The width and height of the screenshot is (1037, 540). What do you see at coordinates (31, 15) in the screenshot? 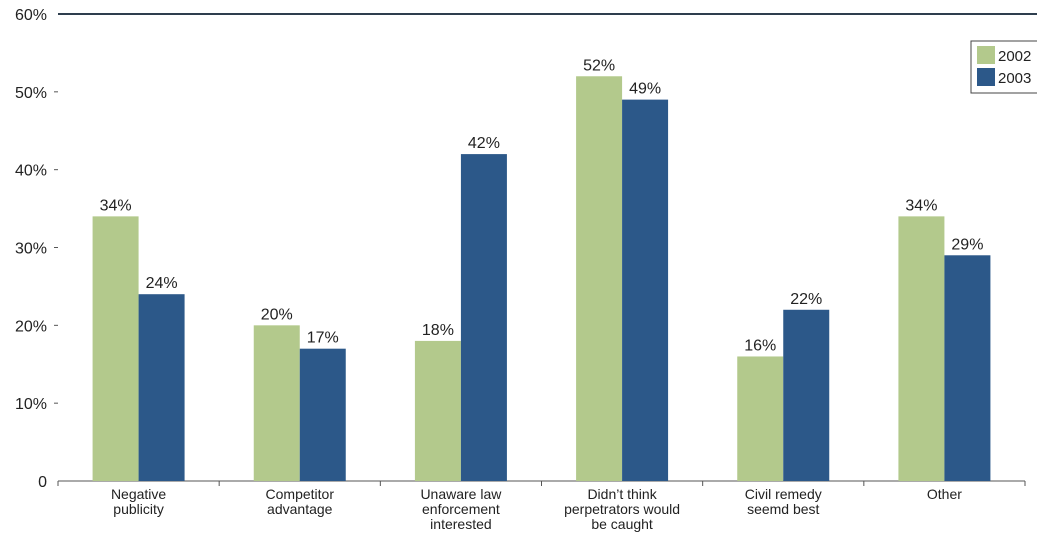
I see `y-tick-label: 60%` at bounding box center [31, 15].